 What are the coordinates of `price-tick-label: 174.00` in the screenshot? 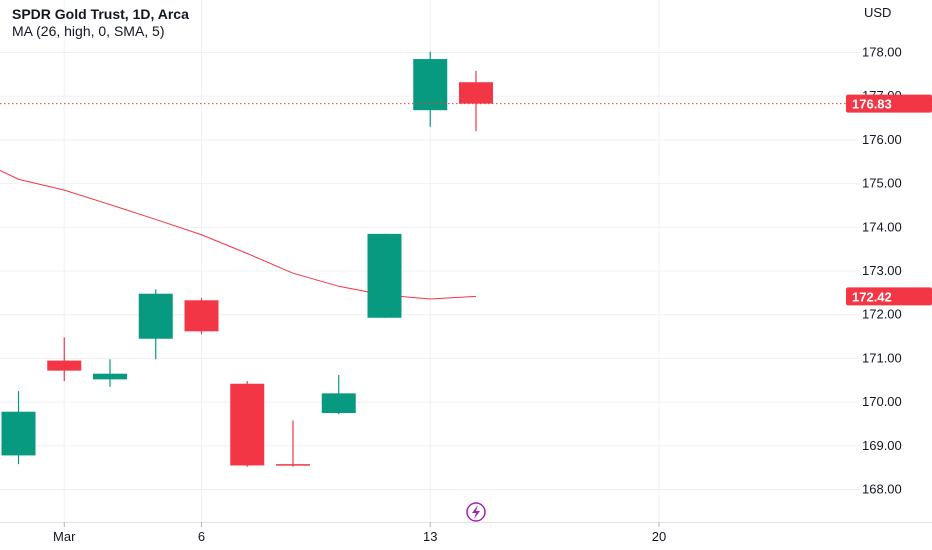 It's located at (882, 226).